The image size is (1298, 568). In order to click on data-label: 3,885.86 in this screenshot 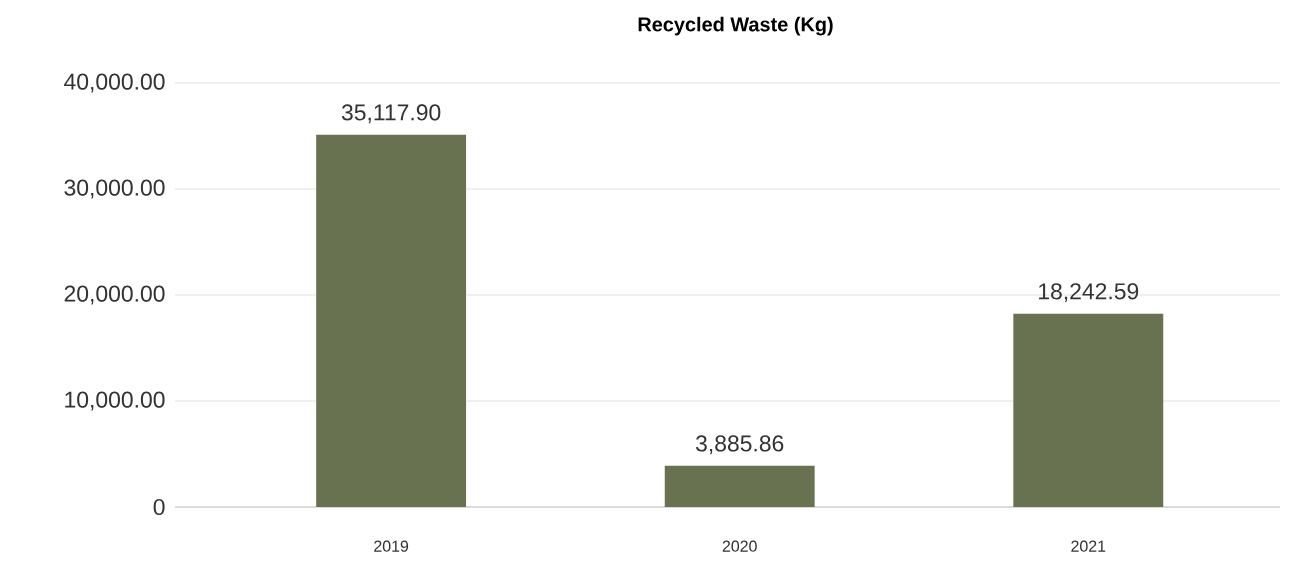, I will do `click(739, 445)`.